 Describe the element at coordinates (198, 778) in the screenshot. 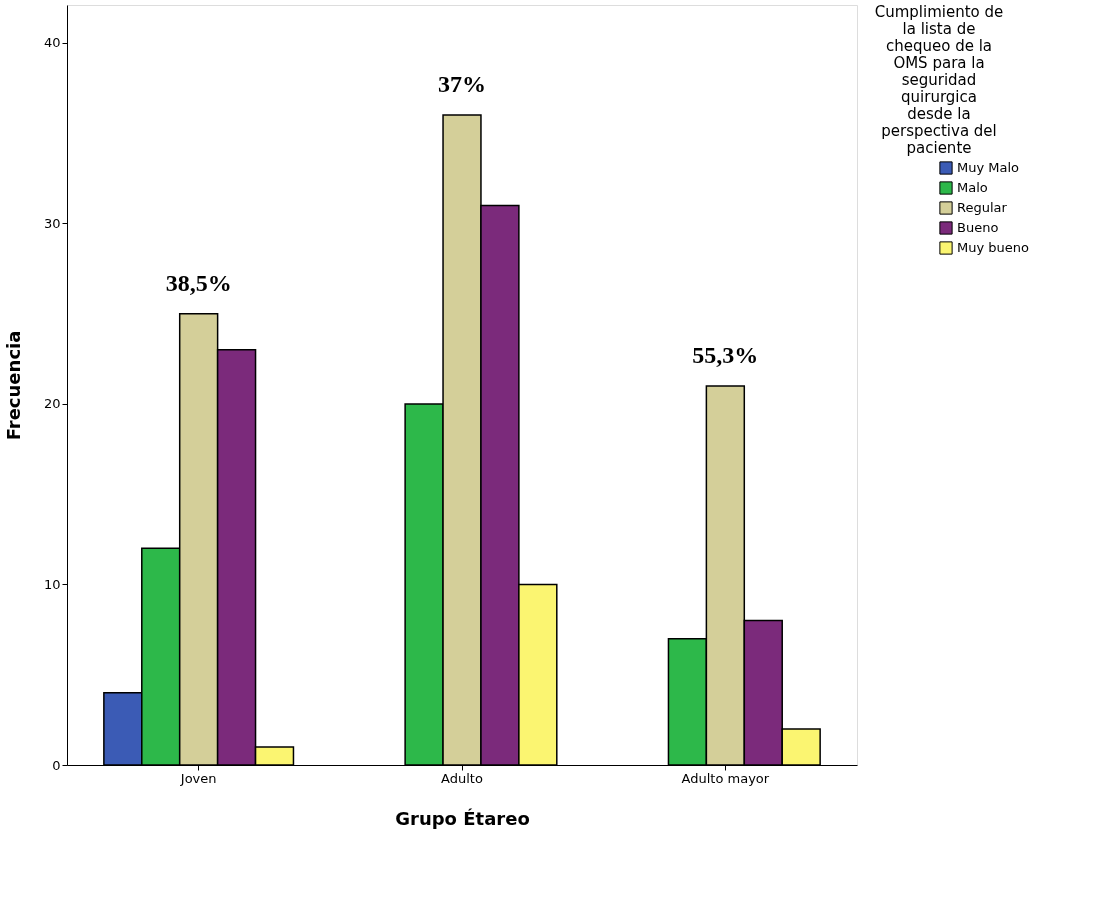

I see `x-tick-label: Joven` at that location.